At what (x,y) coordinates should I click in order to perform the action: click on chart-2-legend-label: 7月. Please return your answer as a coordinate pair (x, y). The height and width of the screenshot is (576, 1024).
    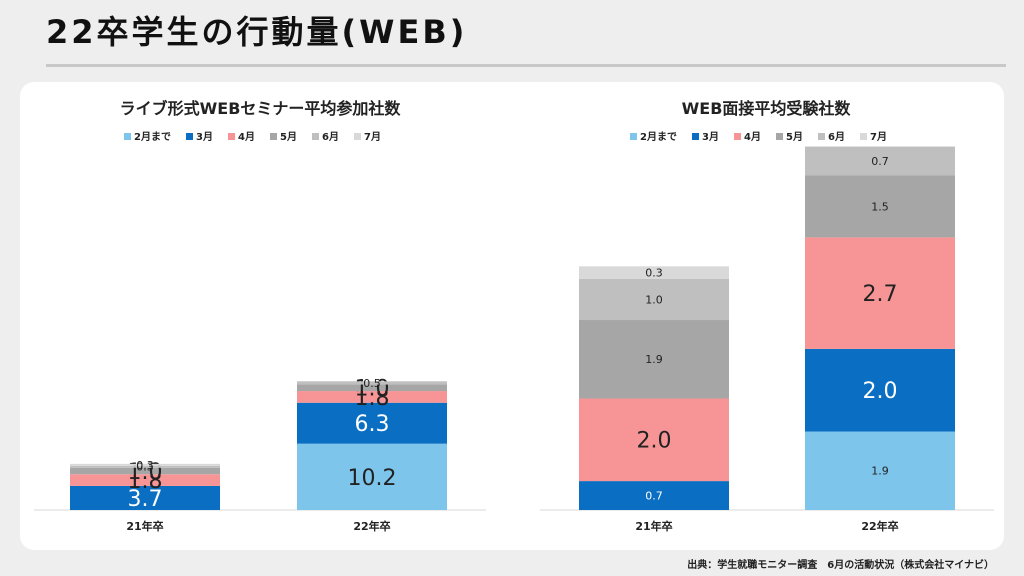
    Looking at the image, I should click on (878, 137).